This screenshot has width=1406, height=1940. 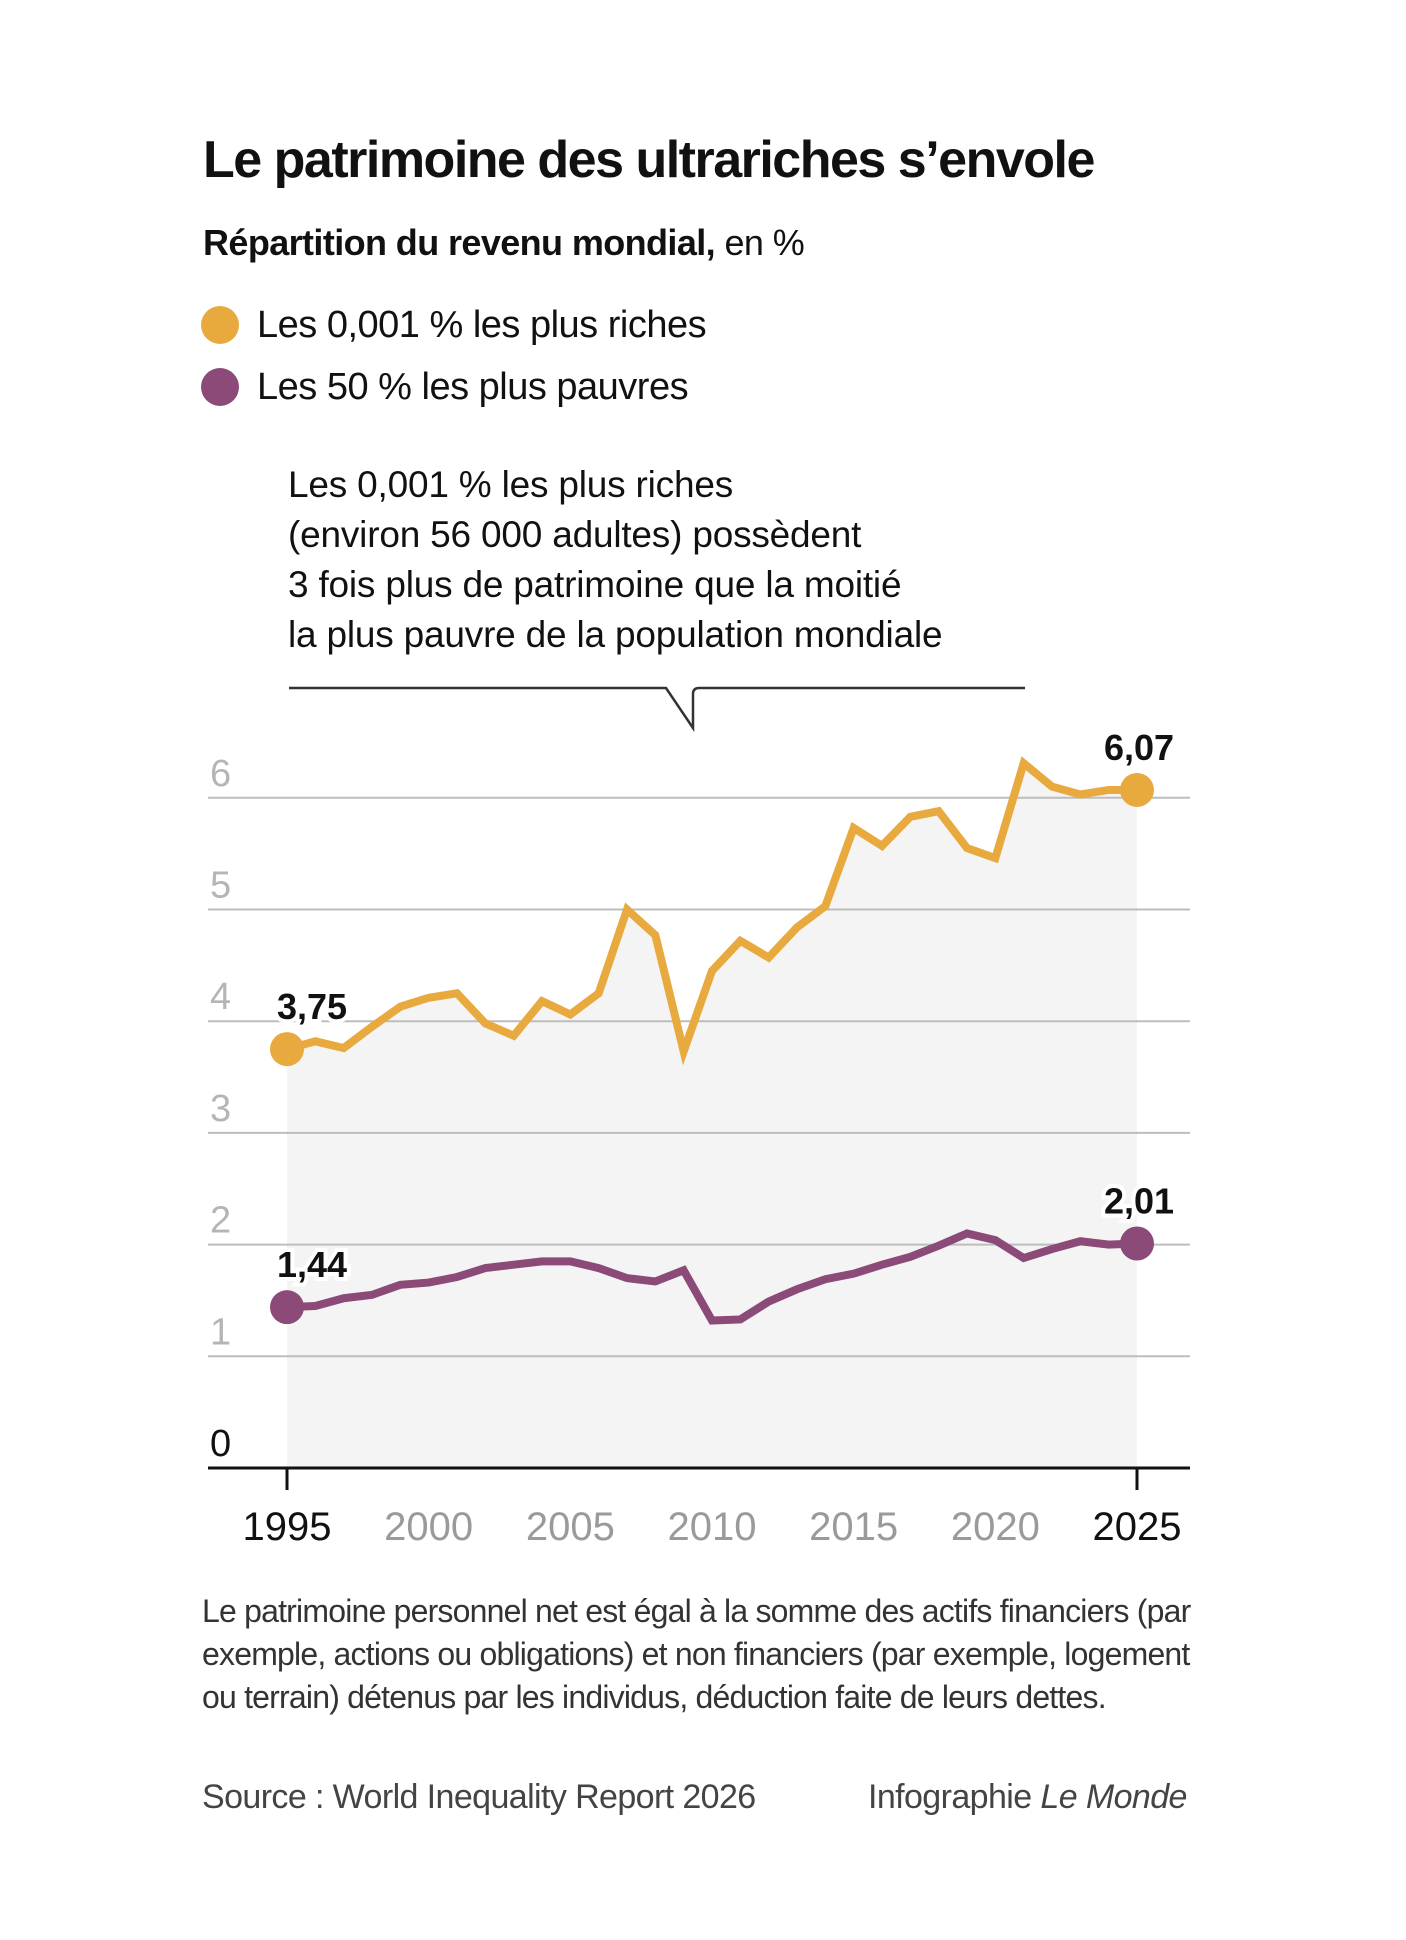 What do you see at coordinates (312, 1006) in the screenshot?
I see `start-value-label: 3,75` at bounding box center [312, 1006].